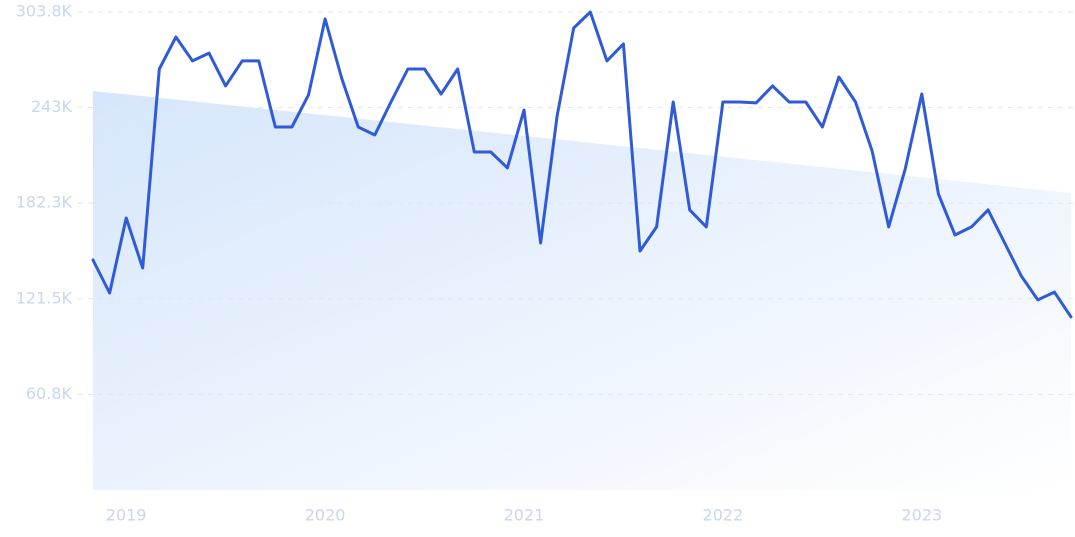  Describe the element at coordinates (325, 515) in the screenshot. I see `x-tick-label: 2020` at that location.